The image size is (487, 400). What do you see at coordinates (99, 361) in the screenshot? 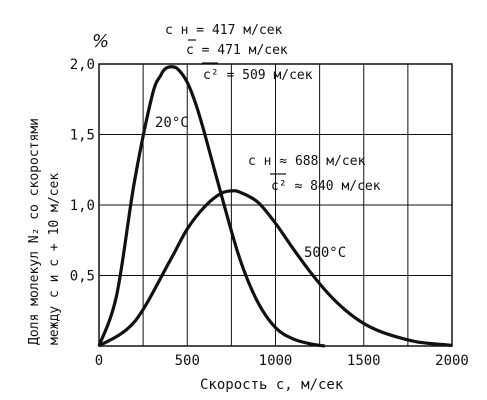
I see `x-tick-label: 0` at bounding box center [99, 361].